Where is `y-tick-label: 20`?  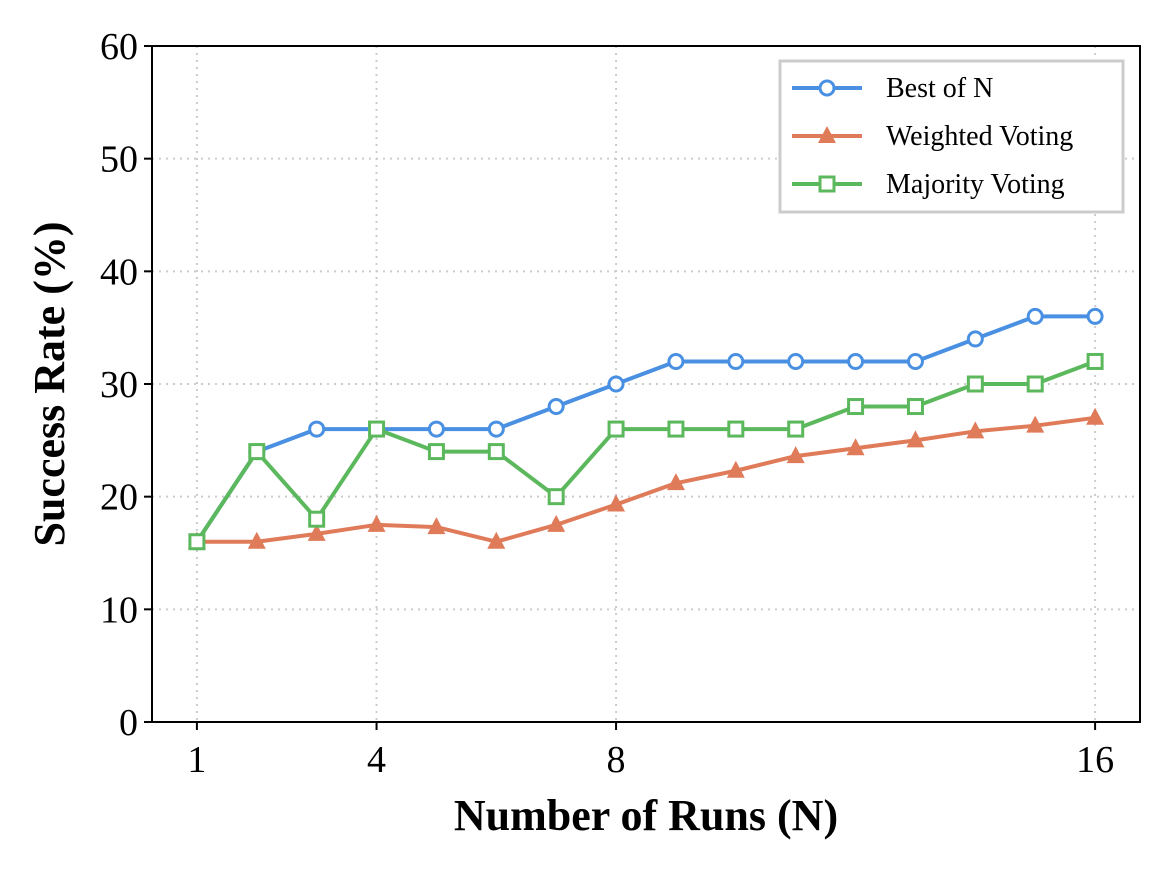 y-tick-label: 20 is located at coordinates (119, 498).